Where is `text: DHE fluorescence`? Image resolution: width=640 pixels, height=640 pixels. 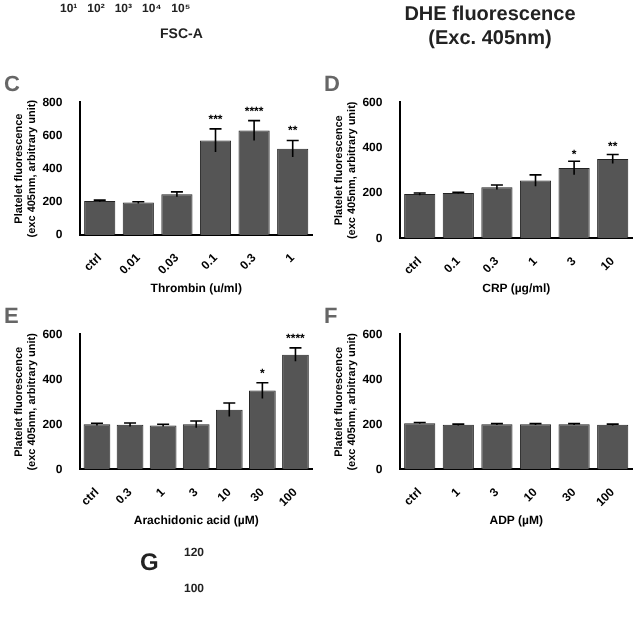
text: DHE fluorescence is located at coordinates (490, 15).